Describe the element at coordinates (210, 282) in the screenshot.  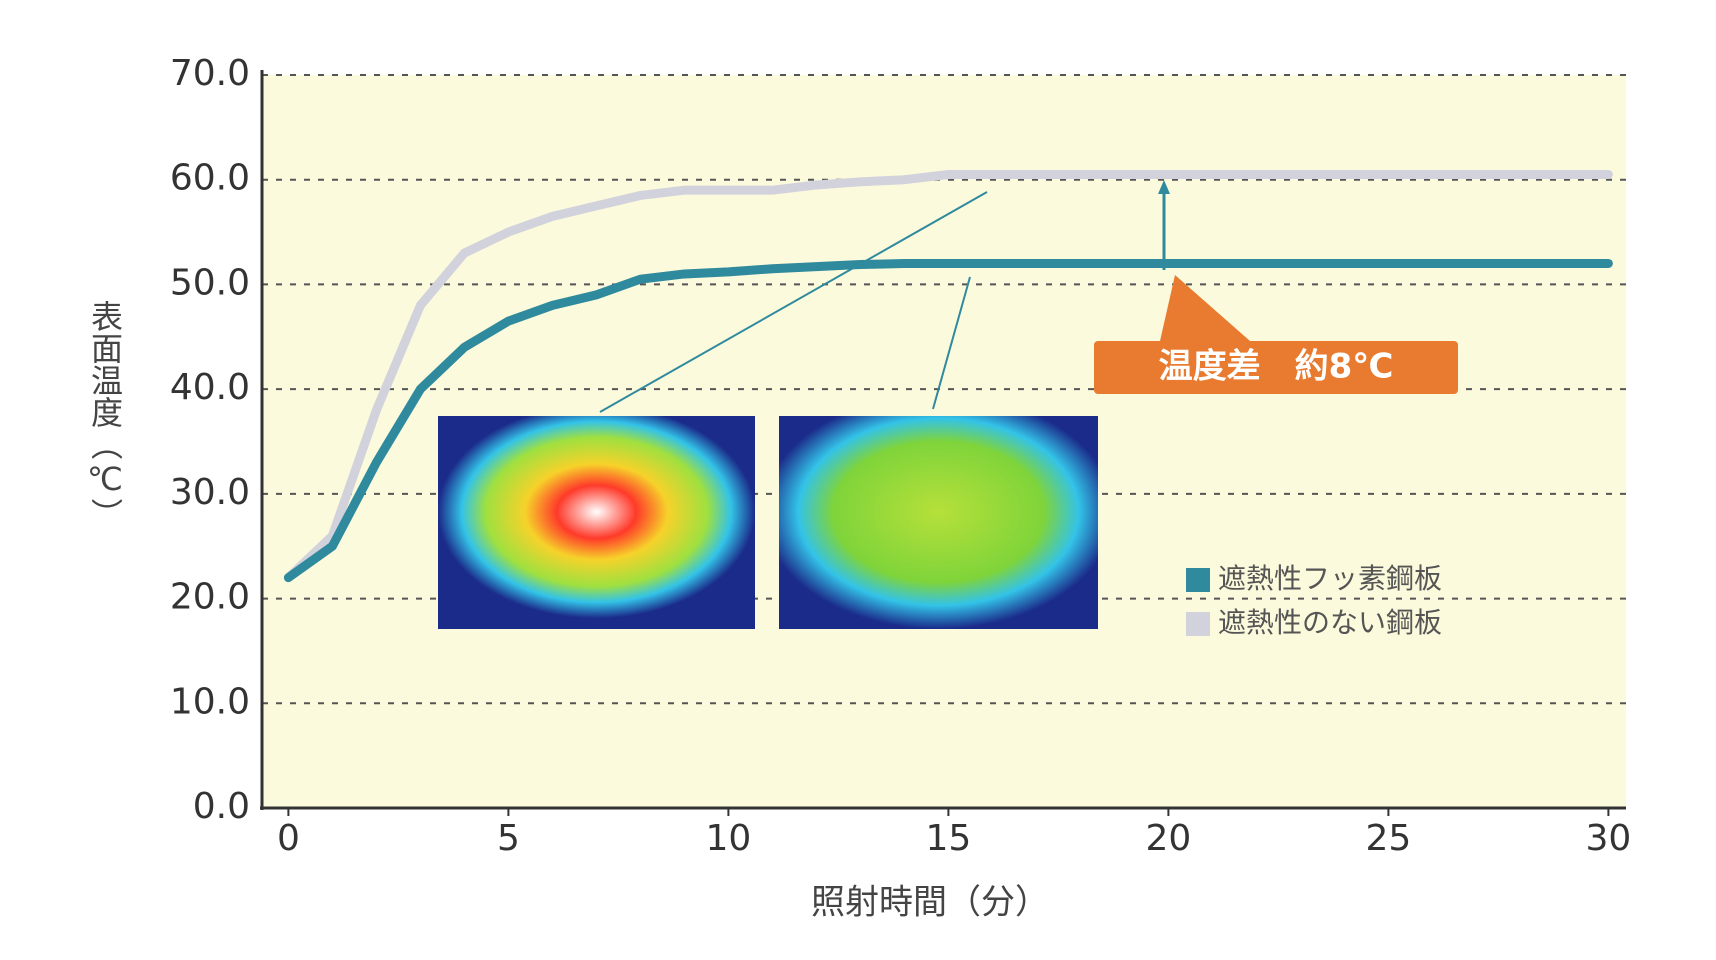
I see `y-tick-label: 50.0` at that location.